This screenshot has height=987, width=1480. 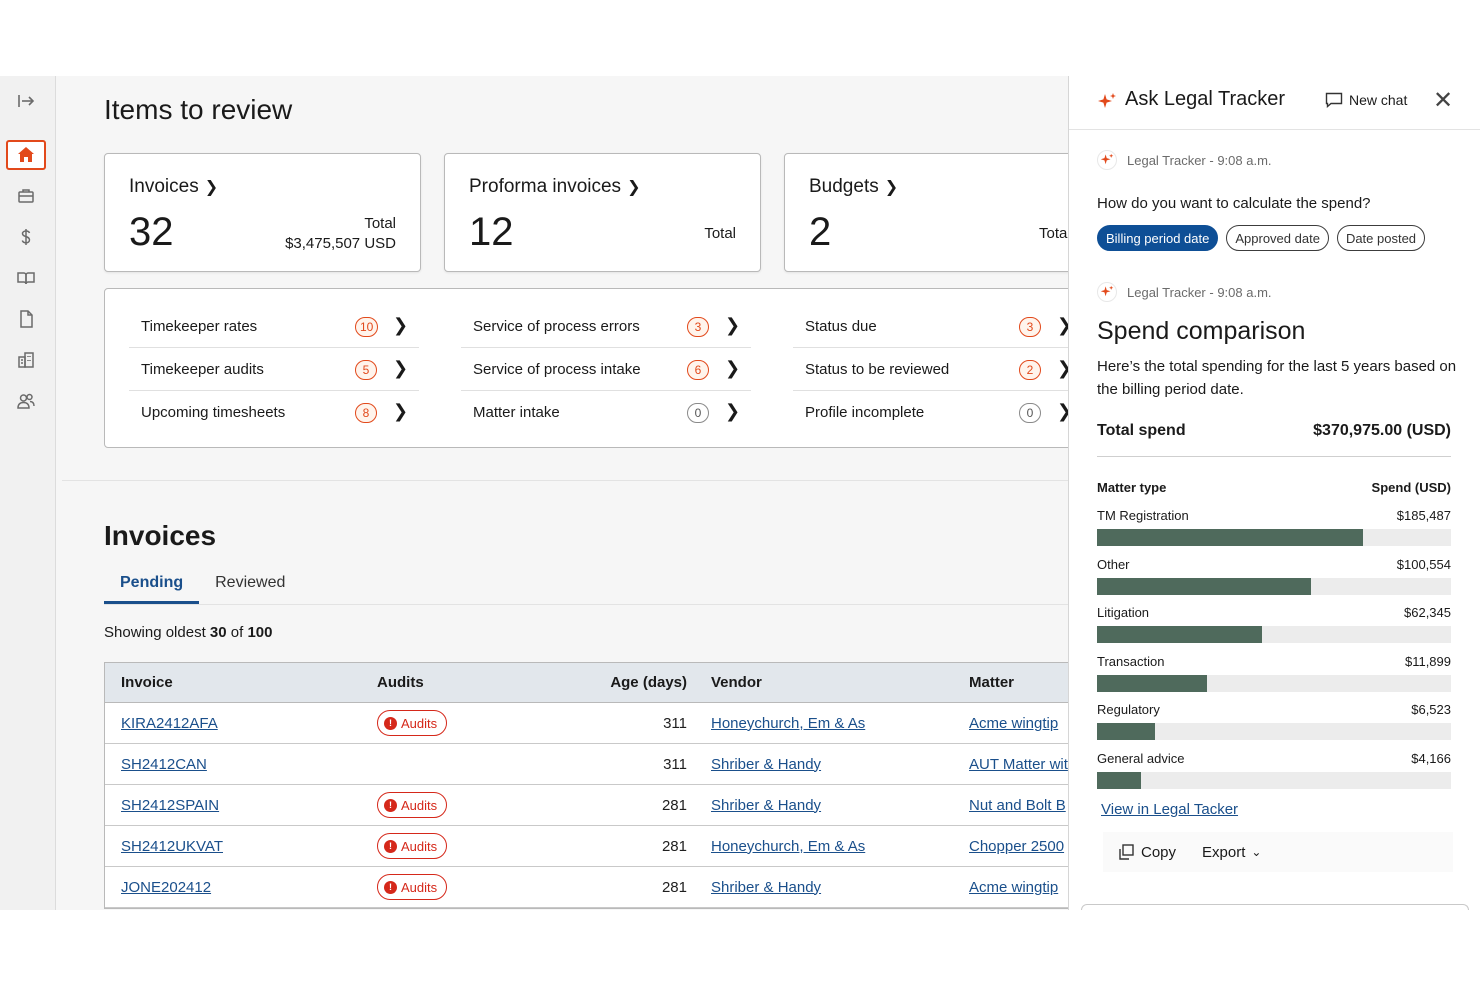 I want to click on briefcase-icon, so click(x=26, y=196).